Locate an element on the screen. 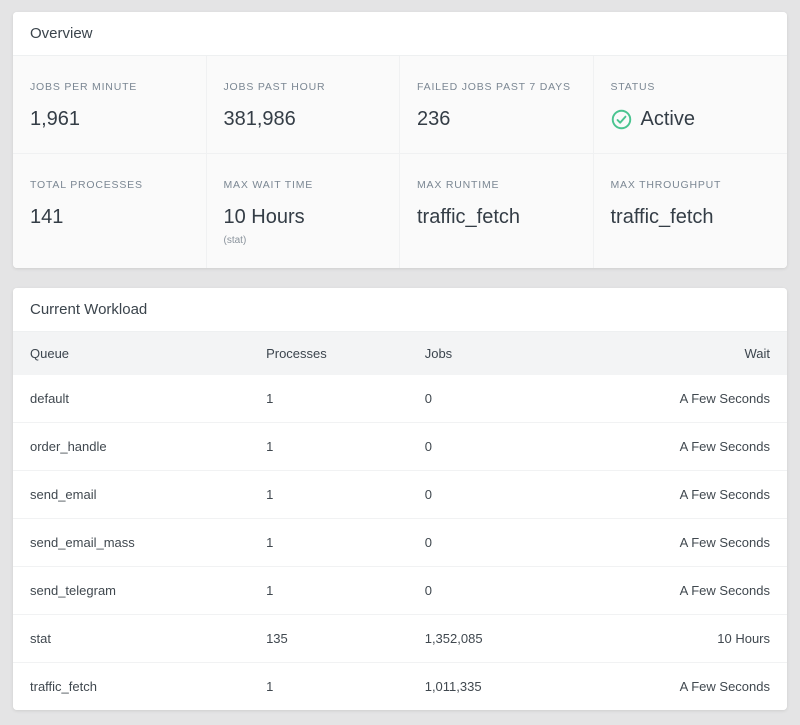  table-row: traffic_fetch 1 1,011,335 A Few Seconds is located at coordinates (400, 686).